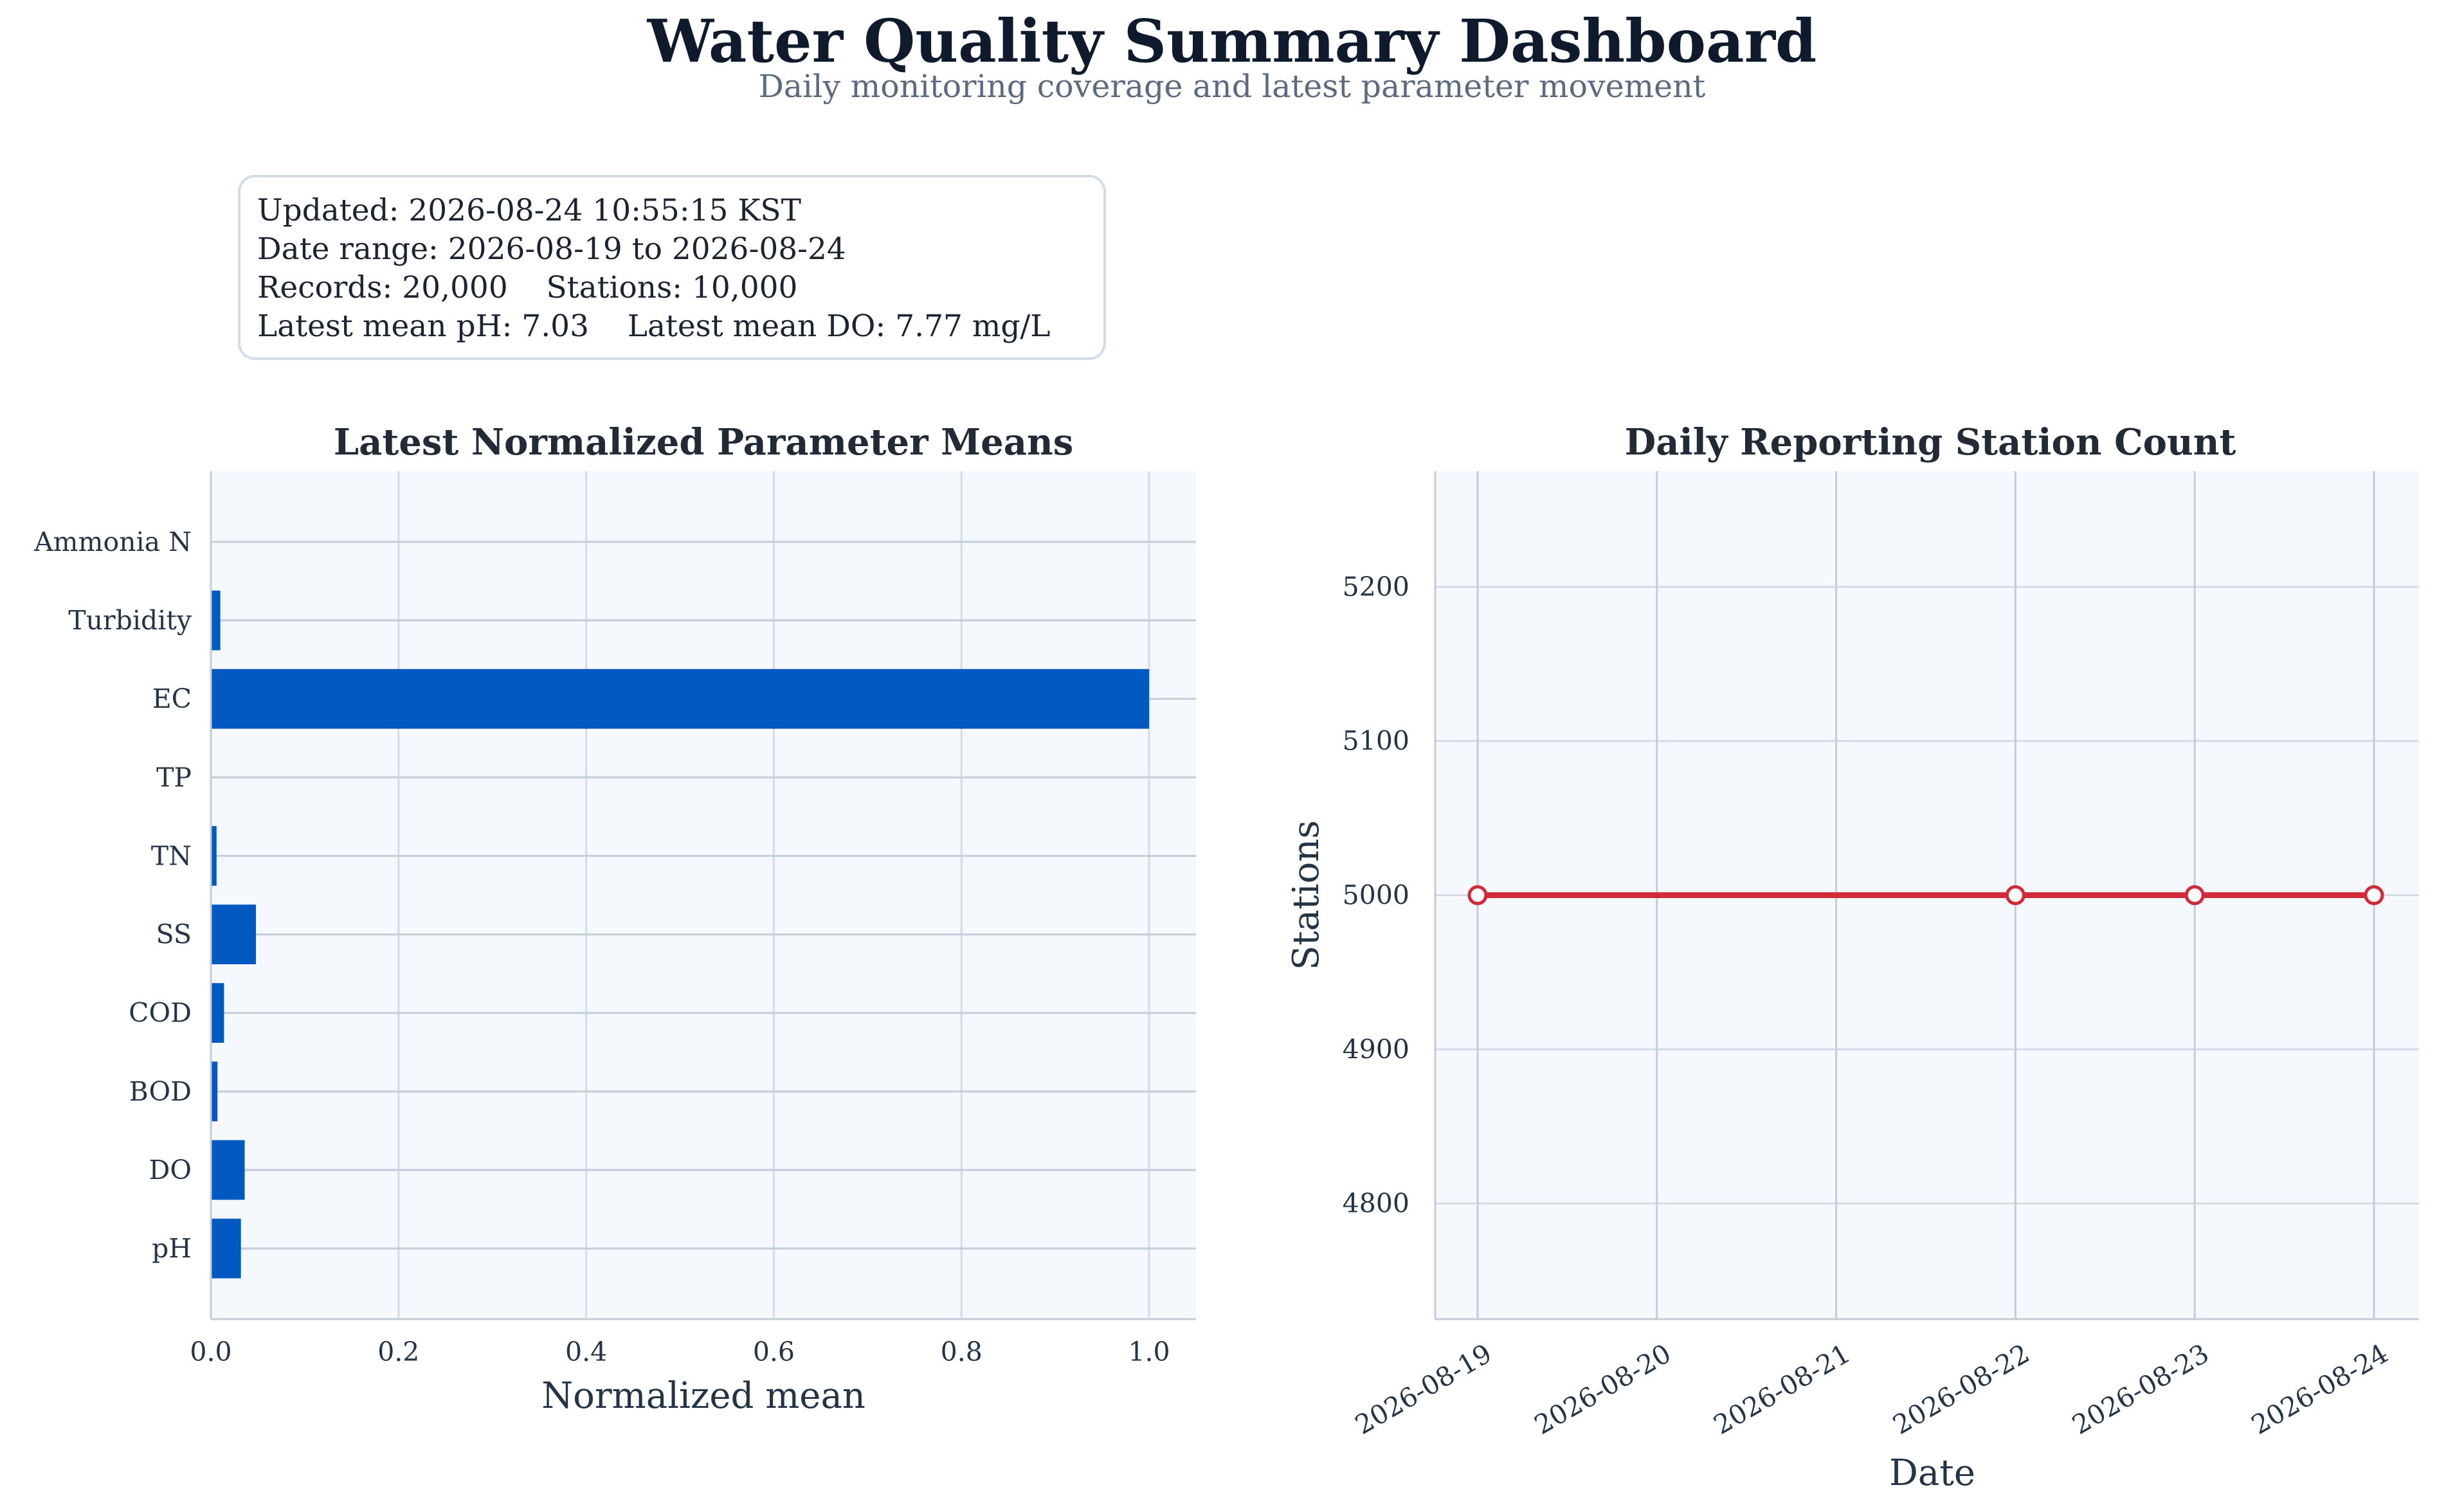  Describe the element at coordinates (1423, 1389) in the screenshot. I see `x-tick-label: 2026-08-19` at that location.